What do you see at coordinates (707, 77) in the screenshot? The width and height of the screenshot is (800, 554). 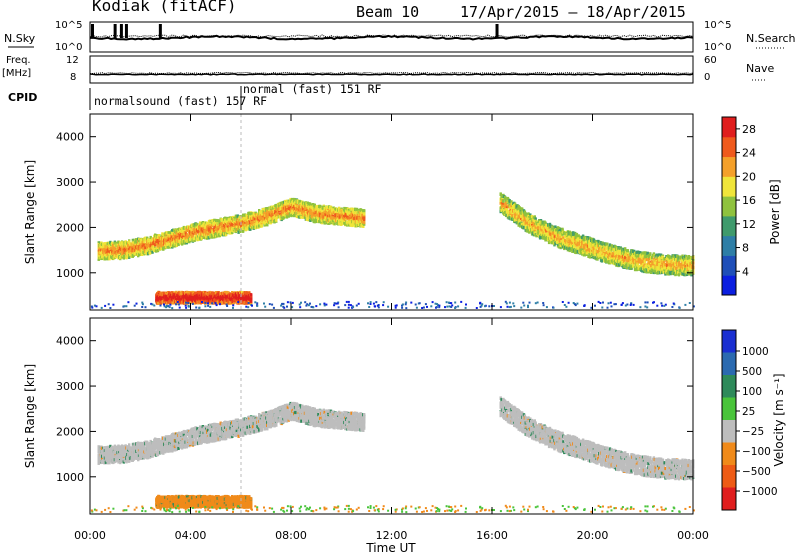 I see `nave-tick-bottom: 0` at bounding box center [707, 77].